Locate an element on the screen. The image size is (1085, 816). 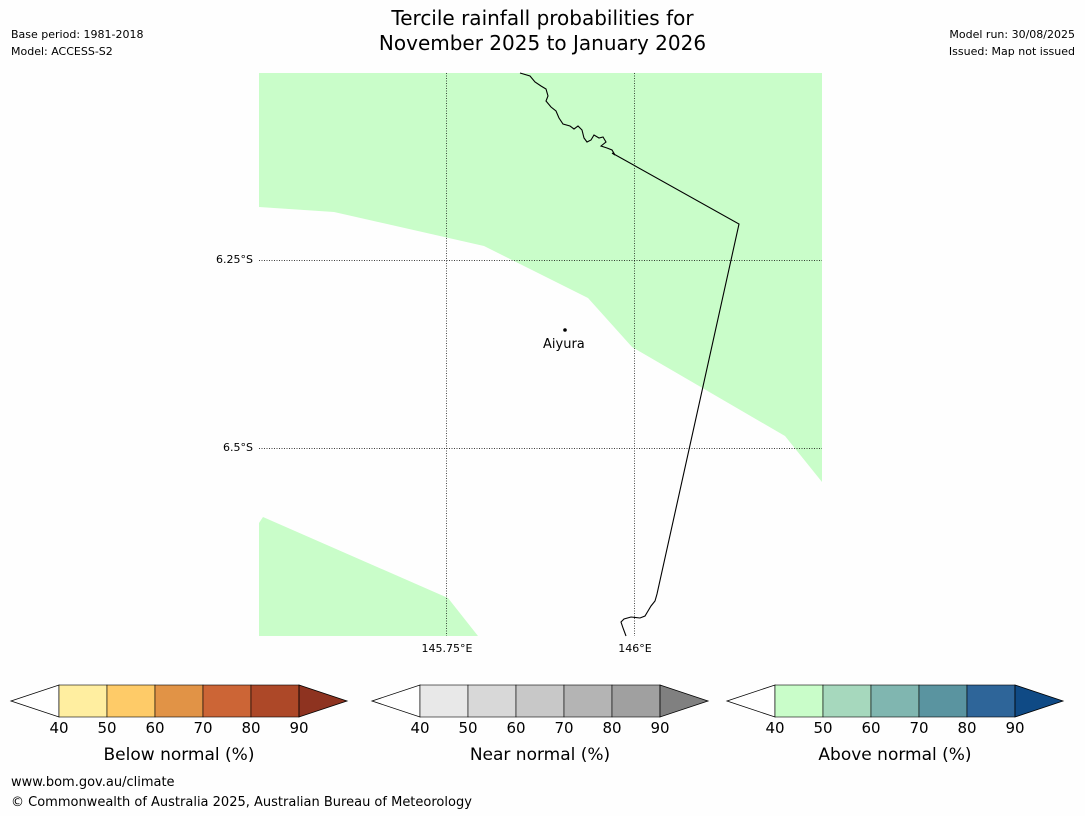
town-label: Aiyura is located at coordinates (564, 344).